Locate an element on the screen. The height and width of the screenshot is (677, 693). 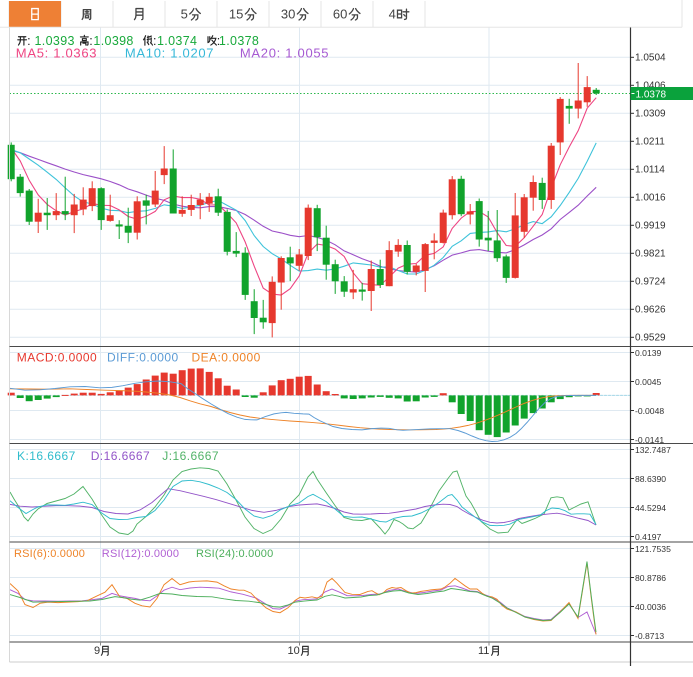
svg-text: RSI(12):0.0000 is located at coordinates (140, 554).